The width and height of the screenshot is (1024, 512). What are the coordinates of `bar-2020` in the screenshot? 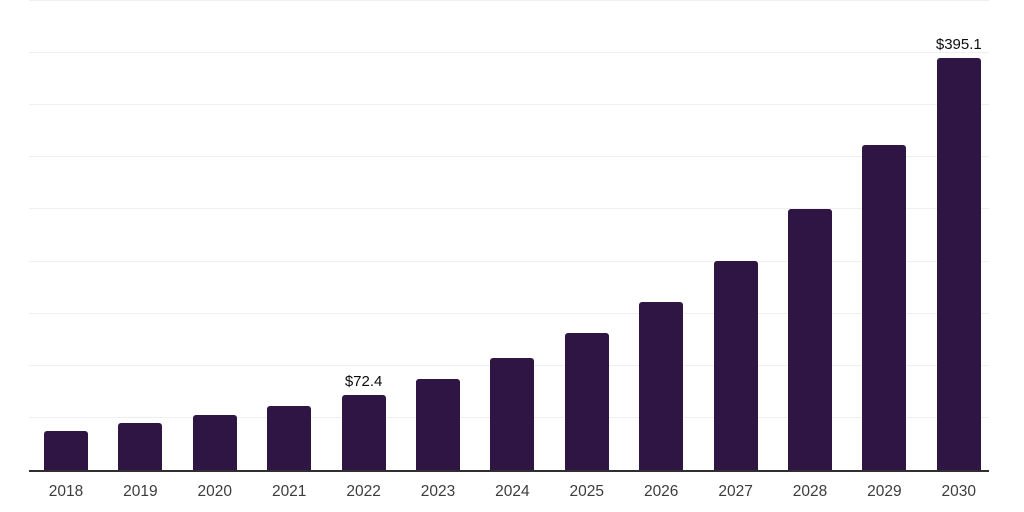 It's located at (214, 442).